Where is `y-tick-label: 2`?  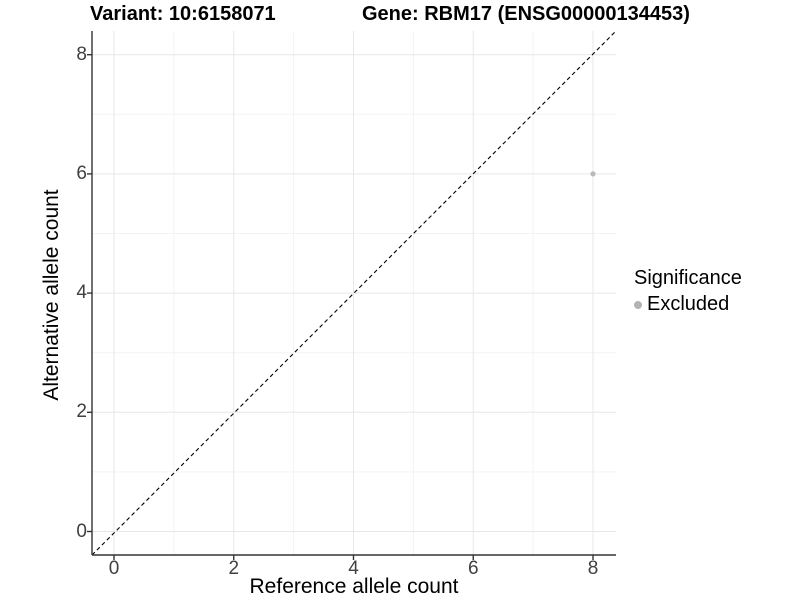
y-tick-label: 2 is located at coordinates (81, 412).